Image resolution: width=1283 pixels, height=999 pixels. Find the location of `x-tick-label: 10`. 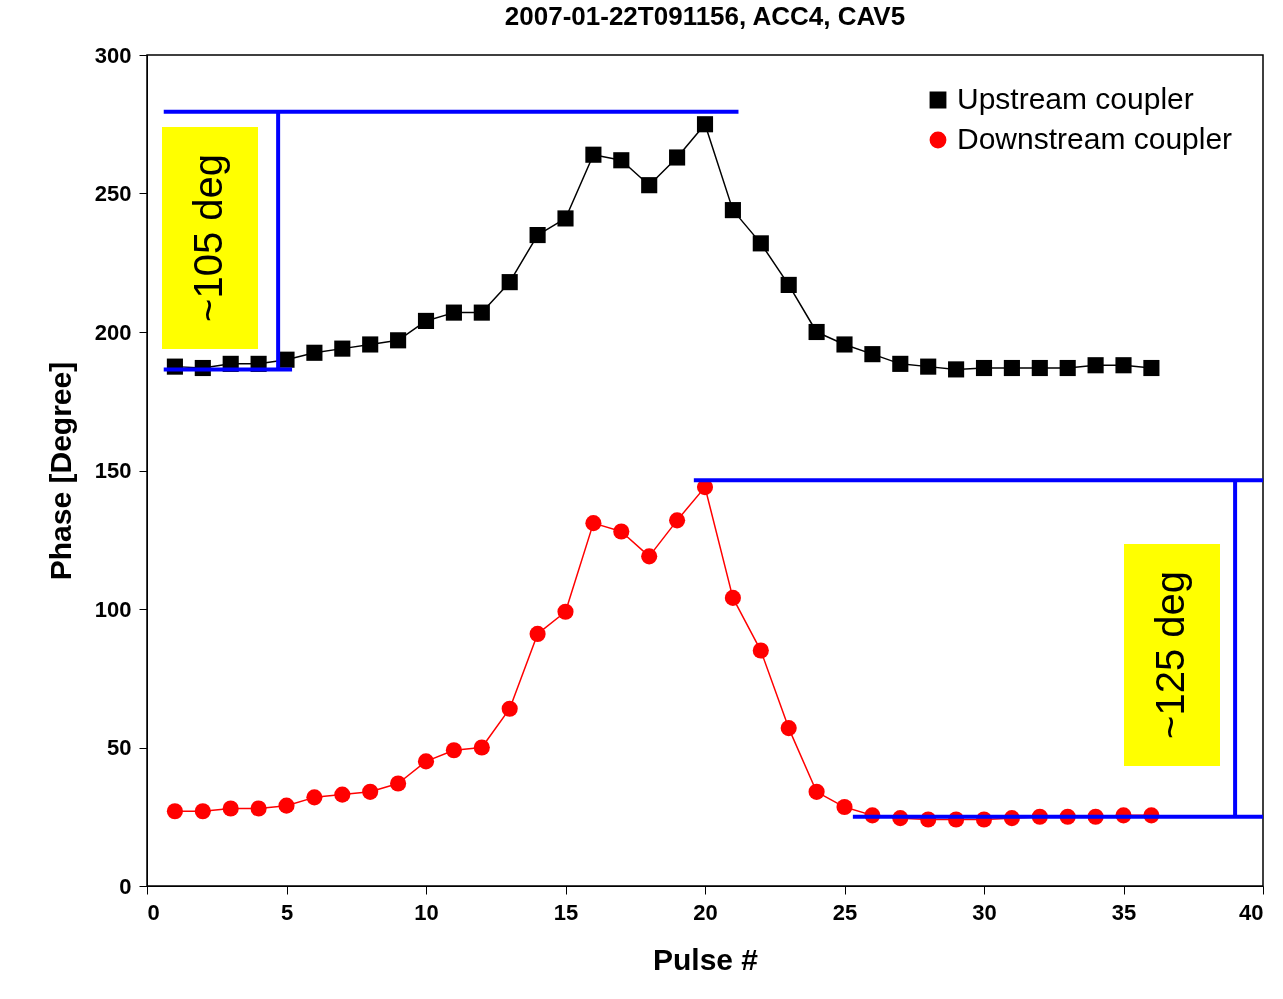

x-tick-label: 10 is located at coordinates (426, 912).